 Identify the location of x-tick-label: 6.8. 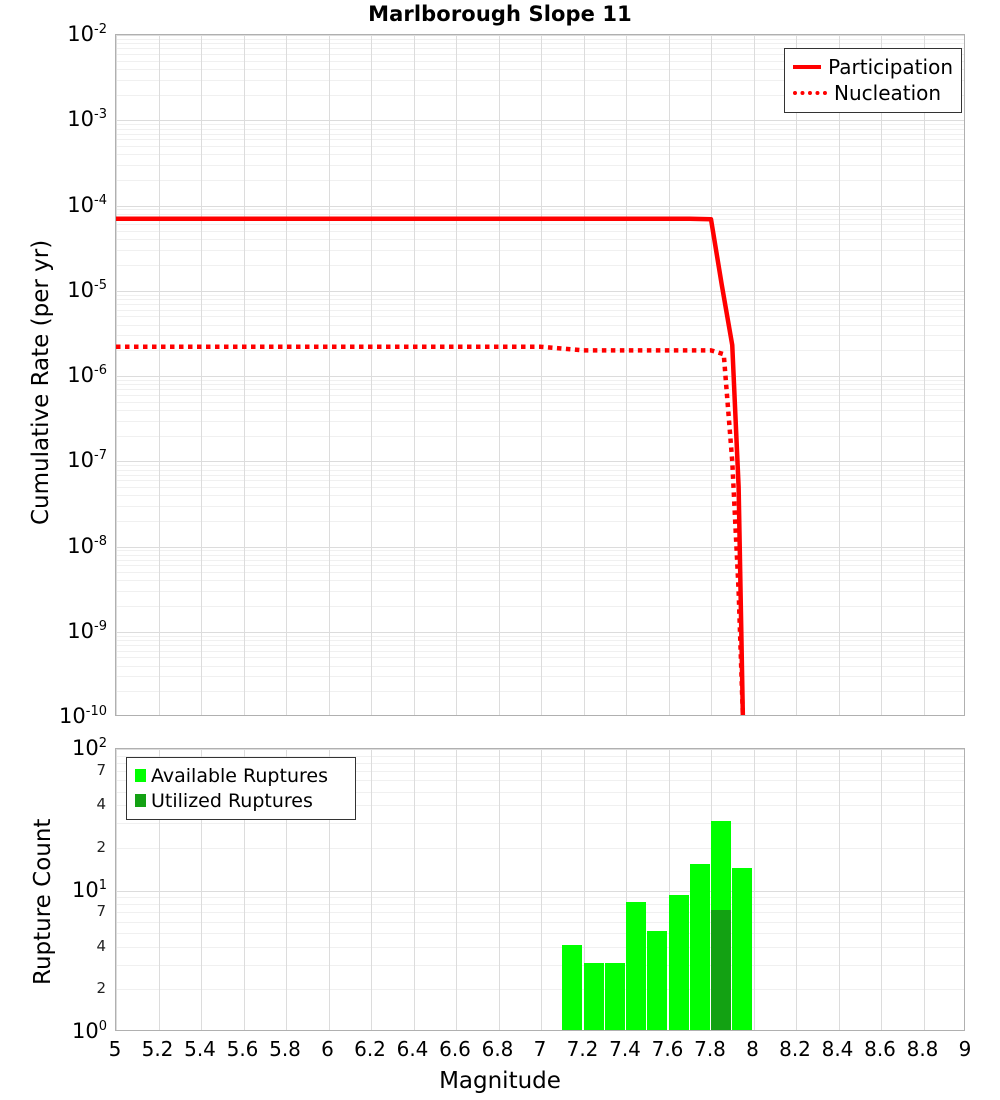
(497, 1049).